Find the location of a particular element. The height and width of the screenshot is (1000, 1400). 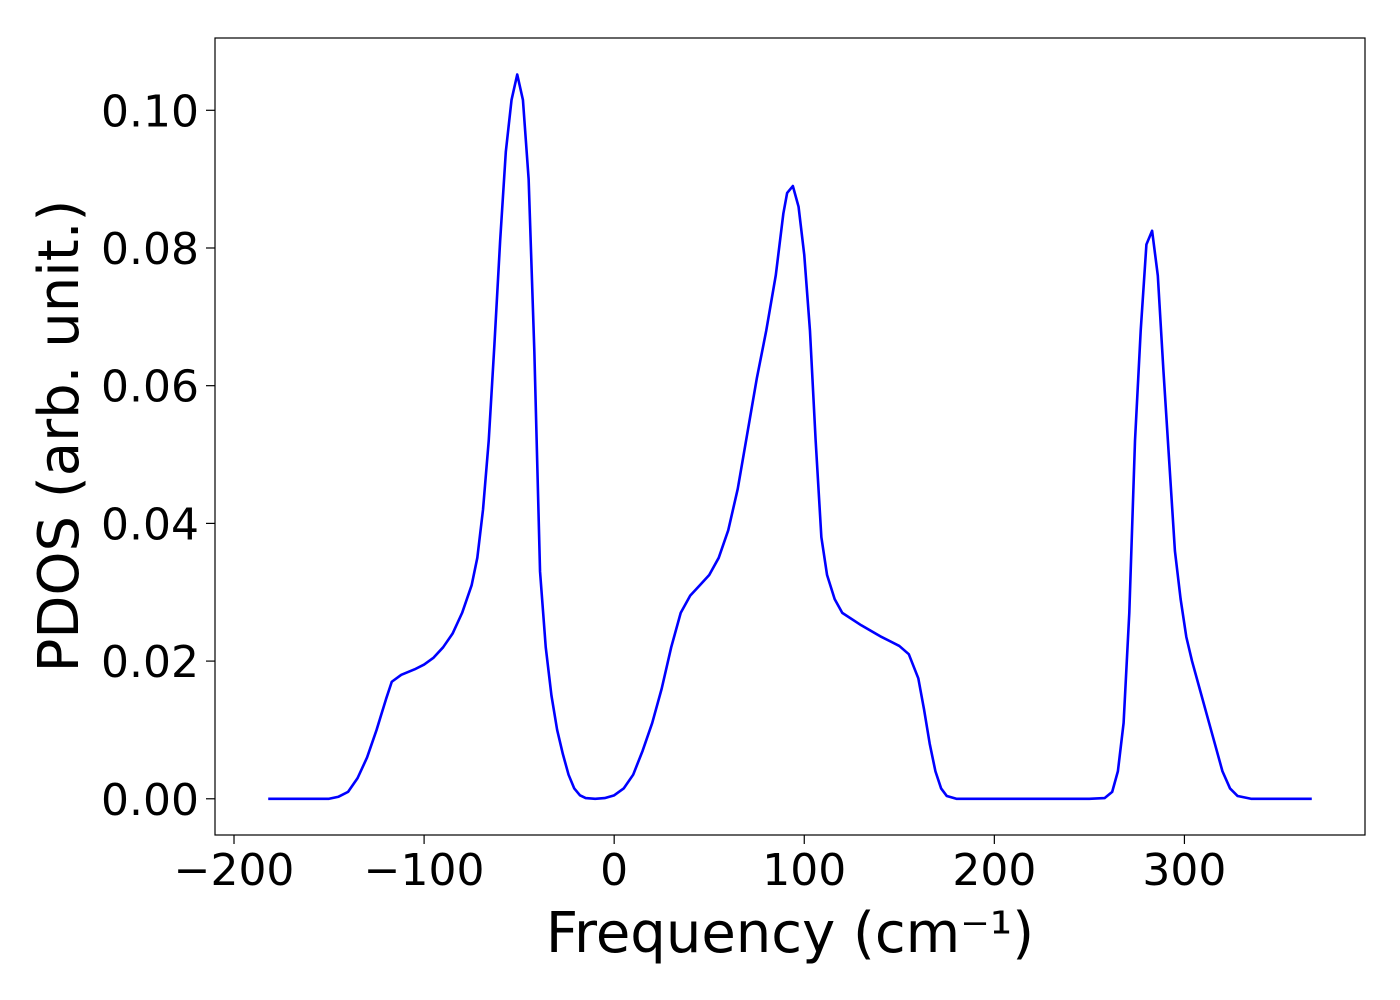

x-tick-label: 200 is located at coordinates (994, 870).